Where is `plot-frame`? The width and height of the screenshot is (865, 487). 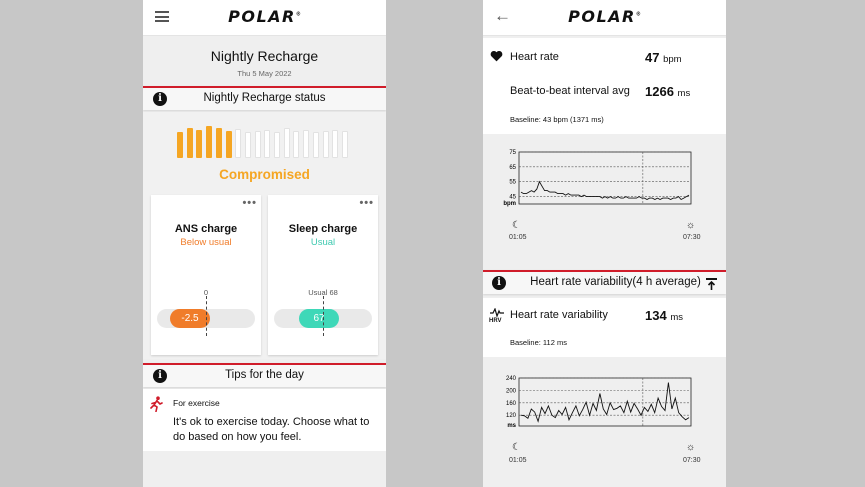 plot-frame is located at coordinates (605, 402).